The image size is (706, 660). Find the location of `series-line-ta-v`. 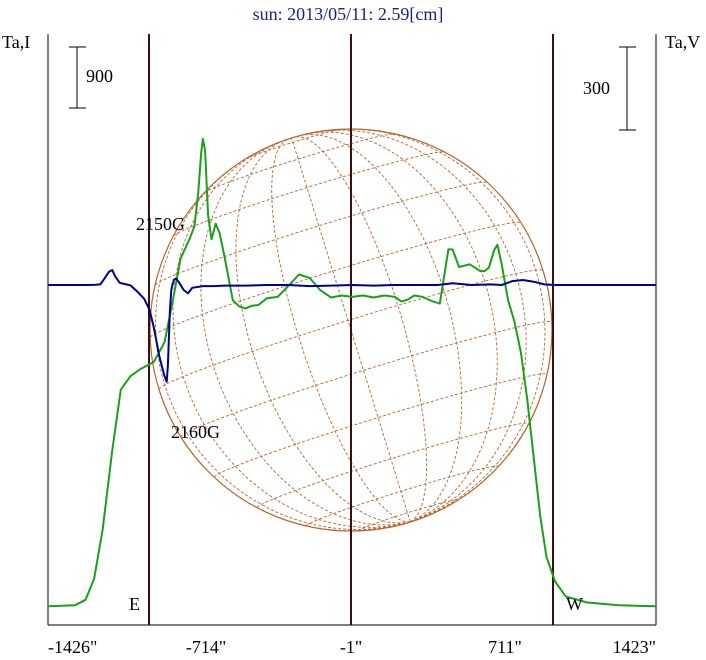

series-line-ta-v is located at coordinates (352, 326).